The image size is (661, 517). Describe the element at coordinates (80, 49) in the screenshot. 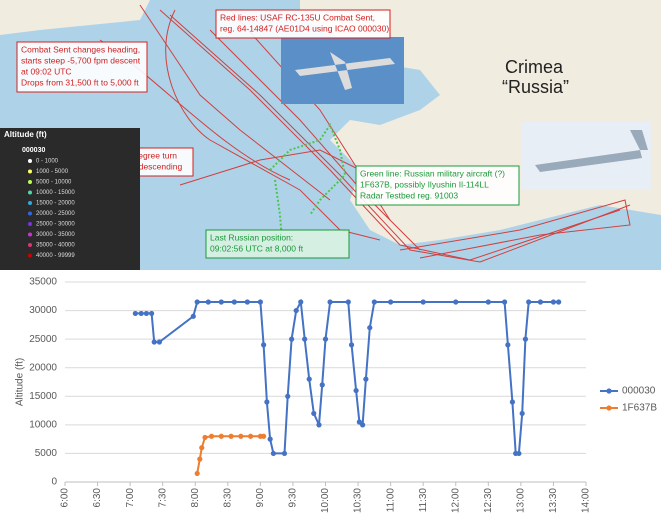

I see `annotation-text: Combat Sent changes heading,` at that location.